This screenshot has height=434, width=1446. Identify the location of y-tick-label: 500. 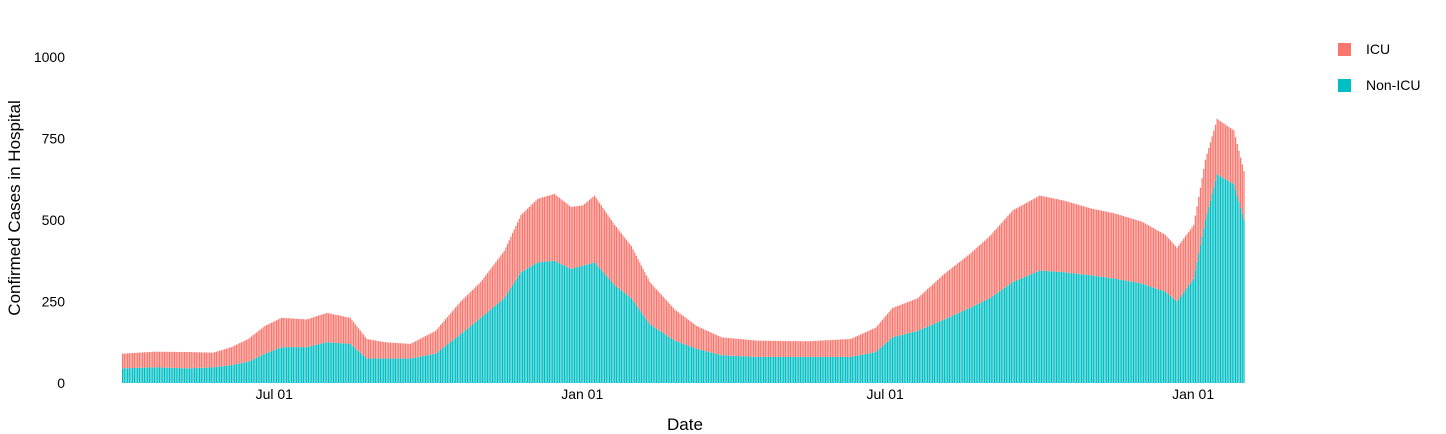
(54, 220).